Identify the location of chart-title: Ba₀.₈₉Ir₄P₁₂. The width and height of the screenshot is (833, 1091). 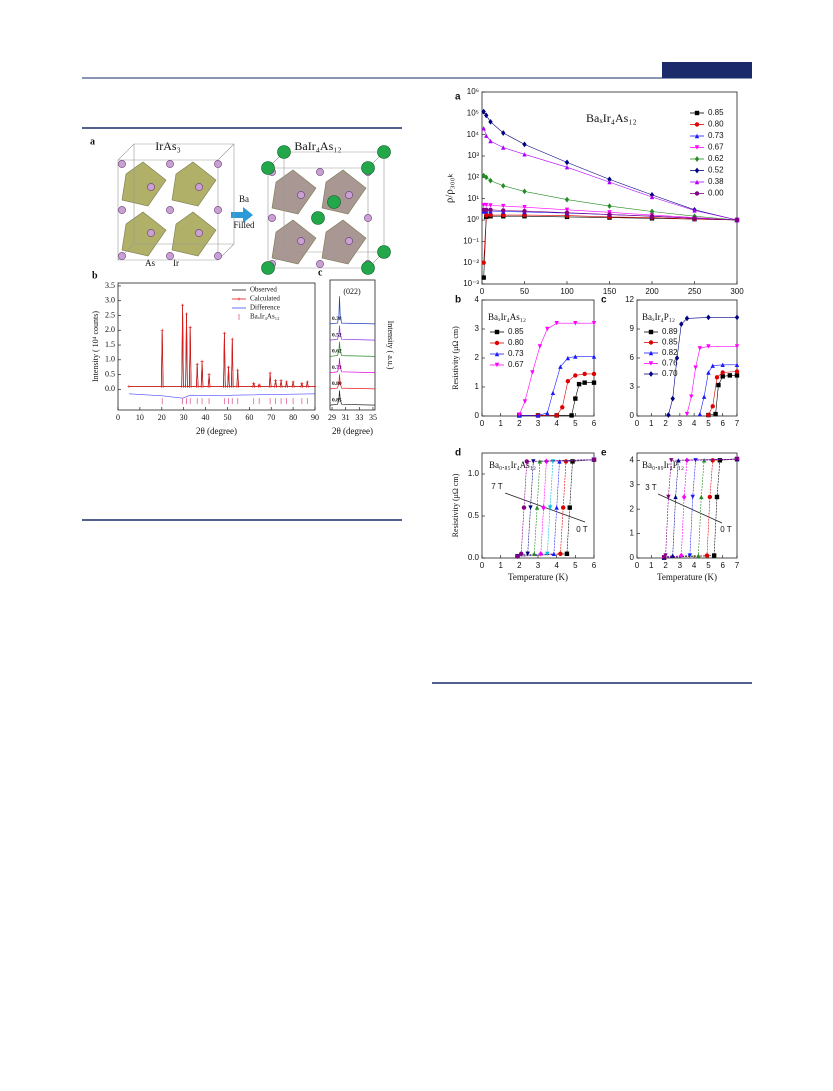
(663, 465).